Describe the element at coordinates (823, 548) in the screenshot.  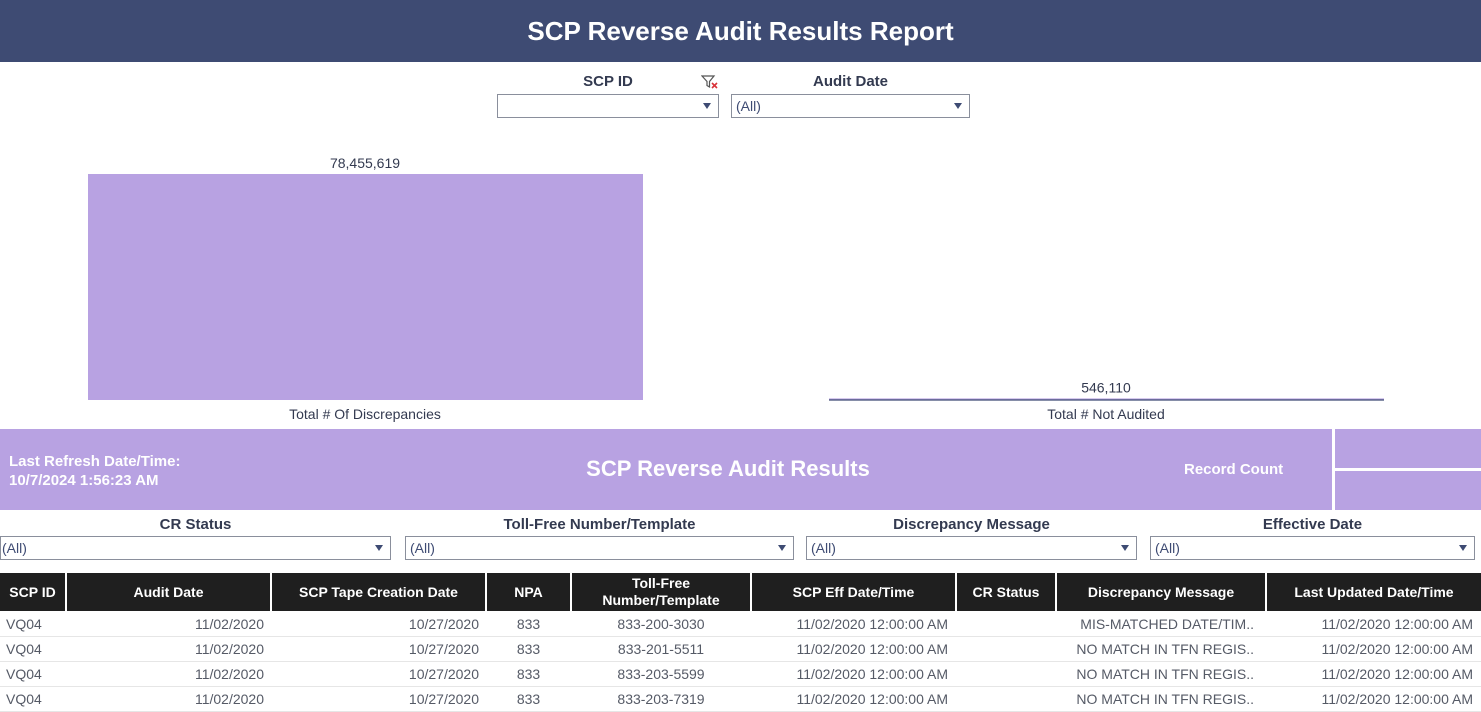
I see `discrepancy-dropdown-value: (All)` at that location.